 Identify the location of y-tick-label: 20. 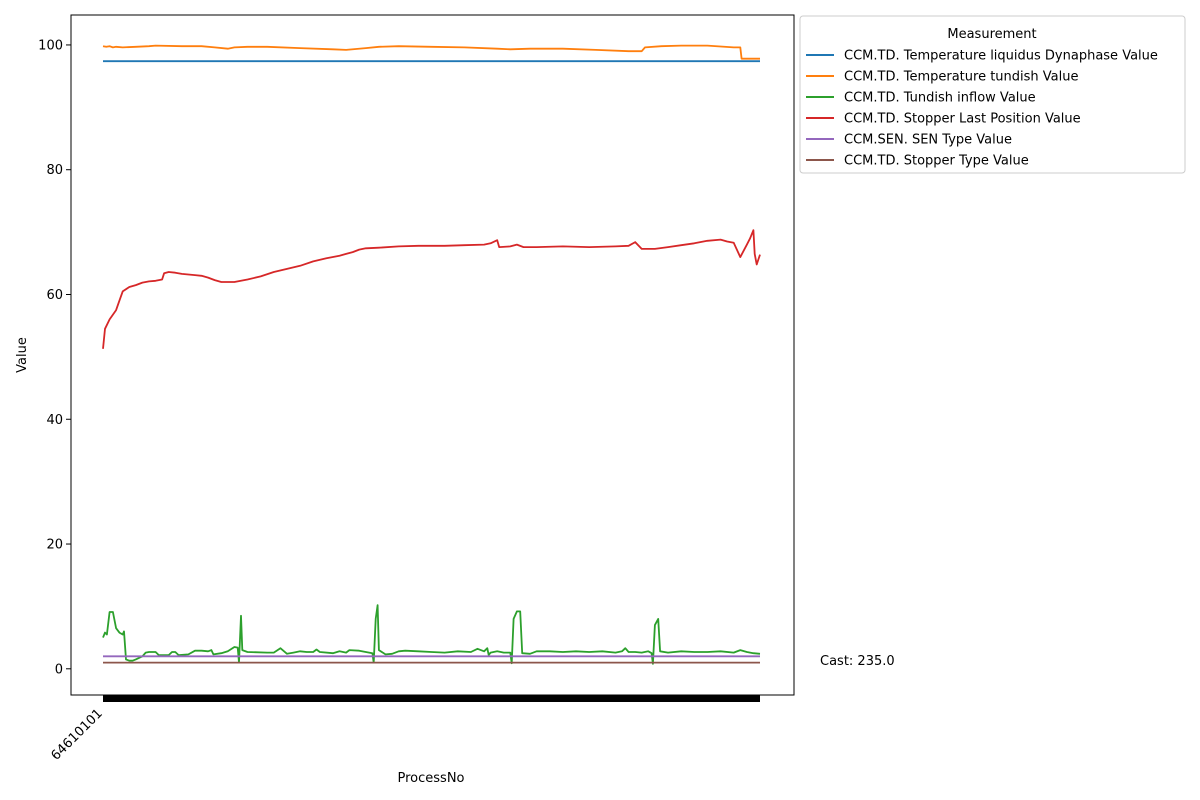
(54, 545).